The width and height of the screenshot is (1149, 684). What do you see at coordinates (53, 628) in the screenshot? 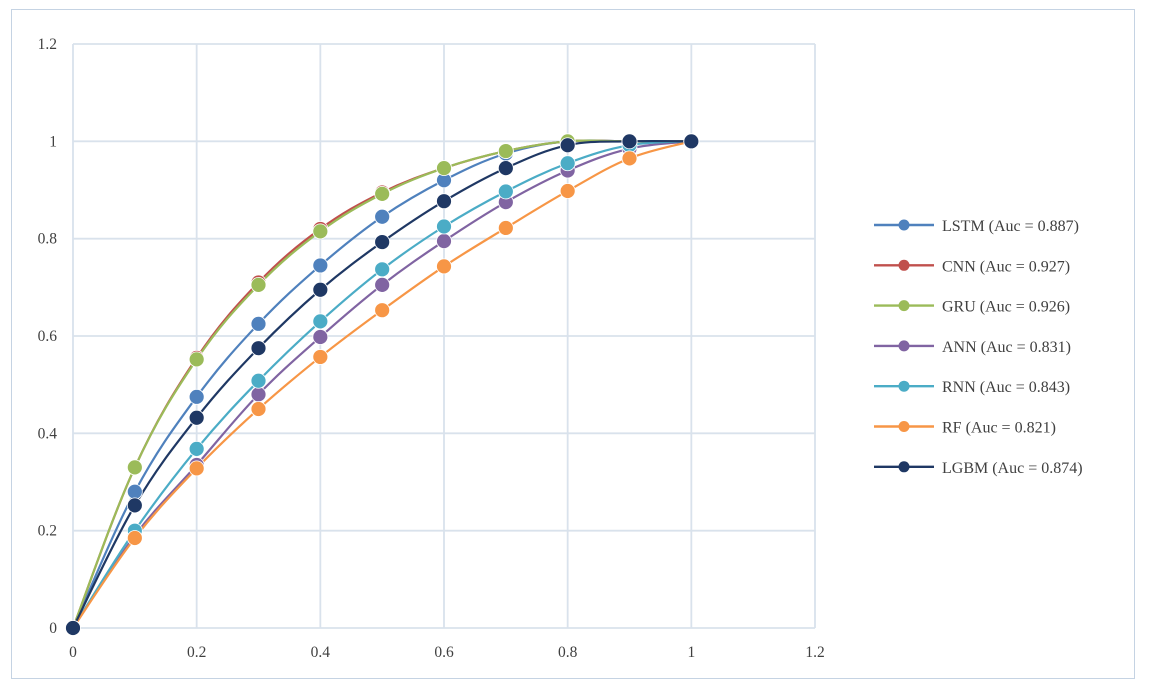
I see `y-tick-label: 0` at bounding box center [53, 628].